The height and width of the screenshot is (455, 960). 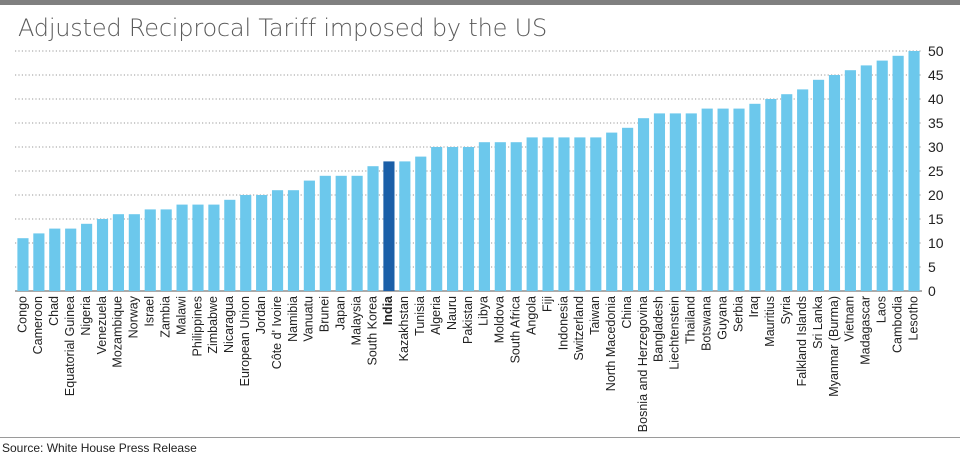 What do you see at coordinates (936, 99) in the screenshot?
I see `y-tick-label: 40` at bounding box center [936, 99].